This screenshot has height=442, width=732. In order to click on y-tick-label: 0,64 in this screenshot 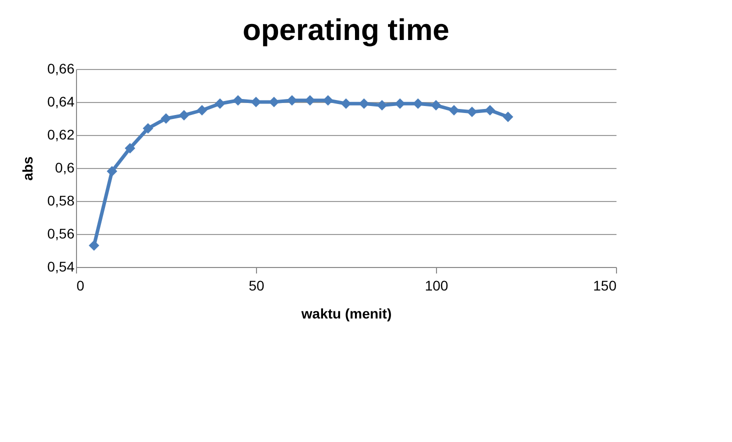, I will do `click(61, 102)`.